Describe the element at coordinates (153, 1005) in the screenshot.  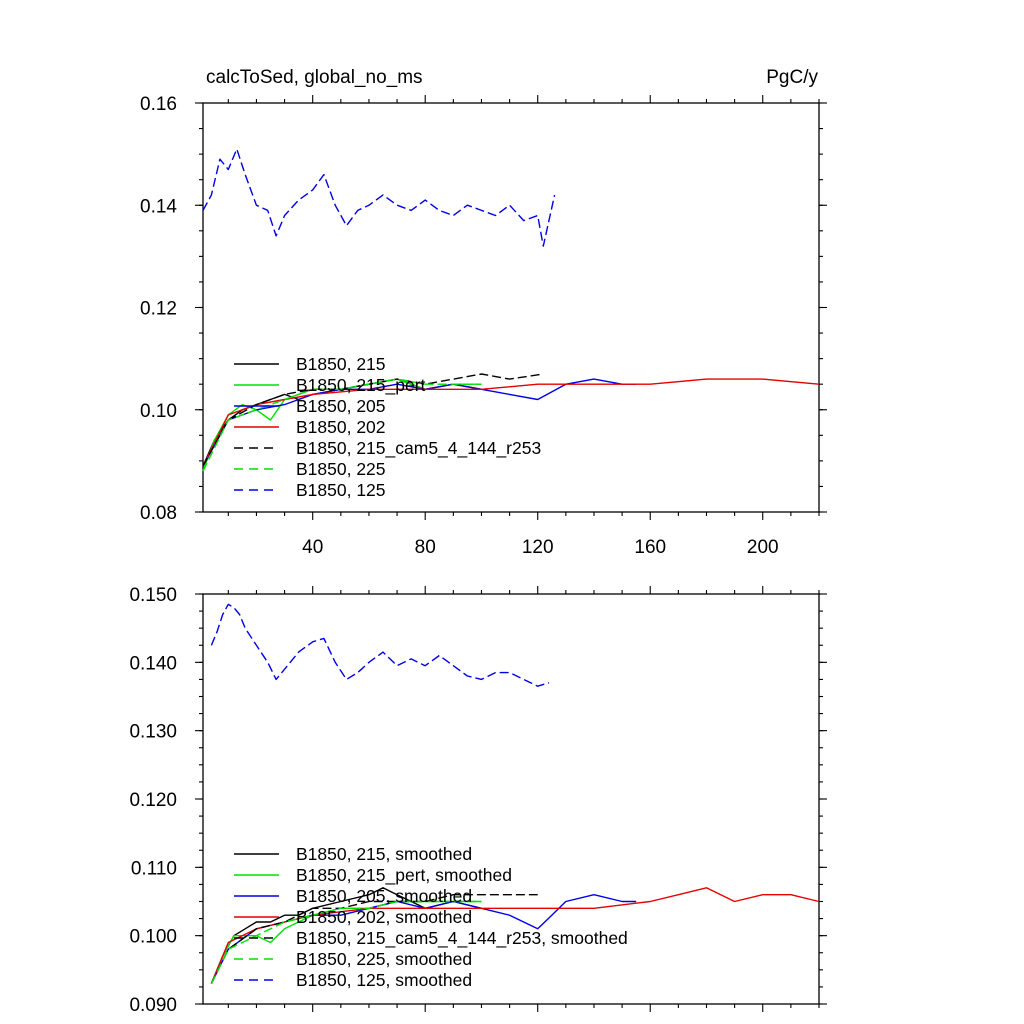
I see `bottom-y-tick-label: 0.090` at that location.